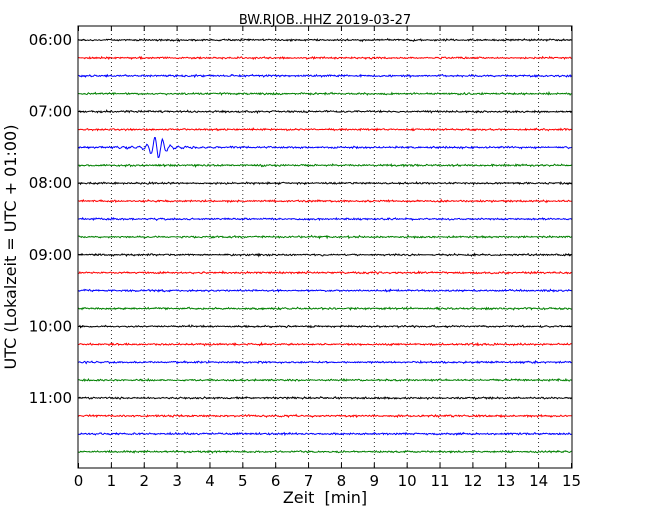  Describe the element at coordinates (439, 481) in the screenshot. I see `x-tick-label: 11` at that location.